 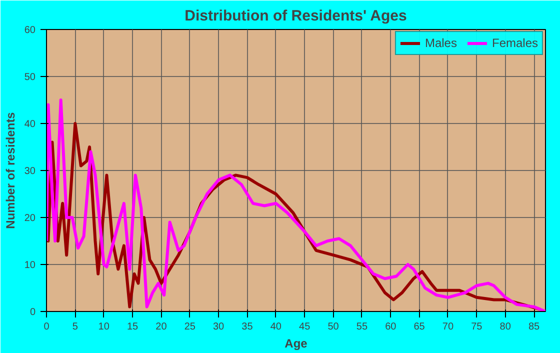 I want to click on x-tick-label: 25, so click(x=190, y=327).